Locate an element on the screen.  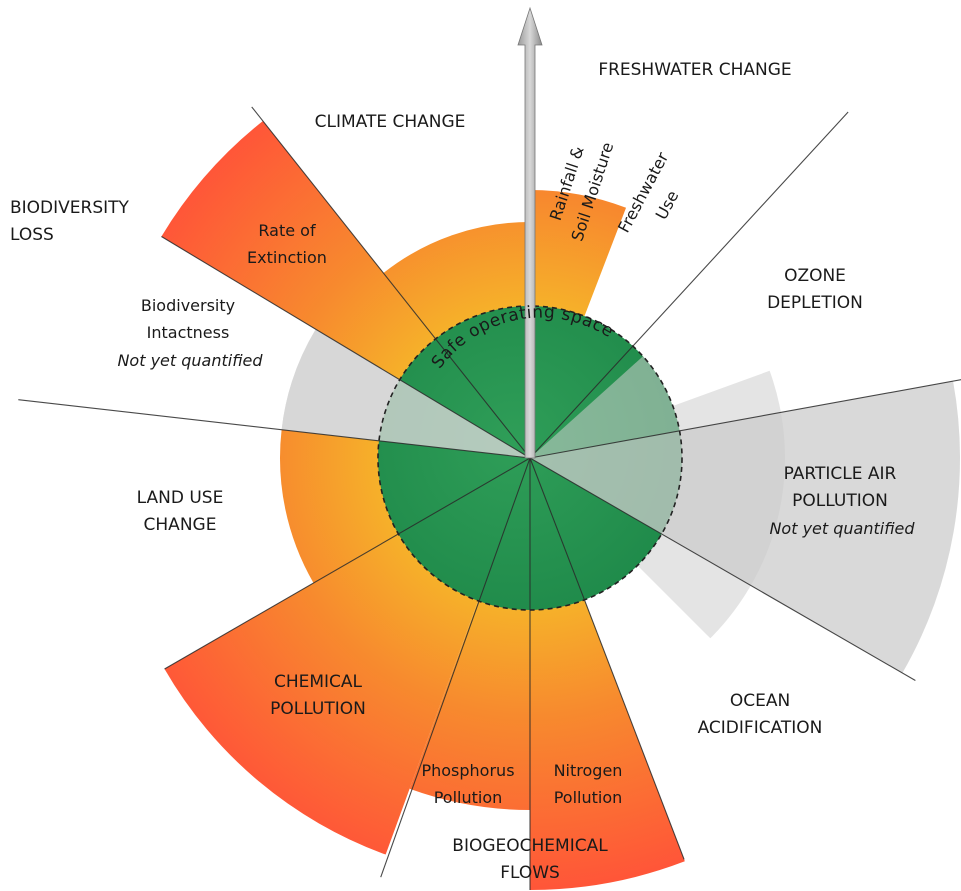
label-text: OCEAN is located at coordinates (760, 701).